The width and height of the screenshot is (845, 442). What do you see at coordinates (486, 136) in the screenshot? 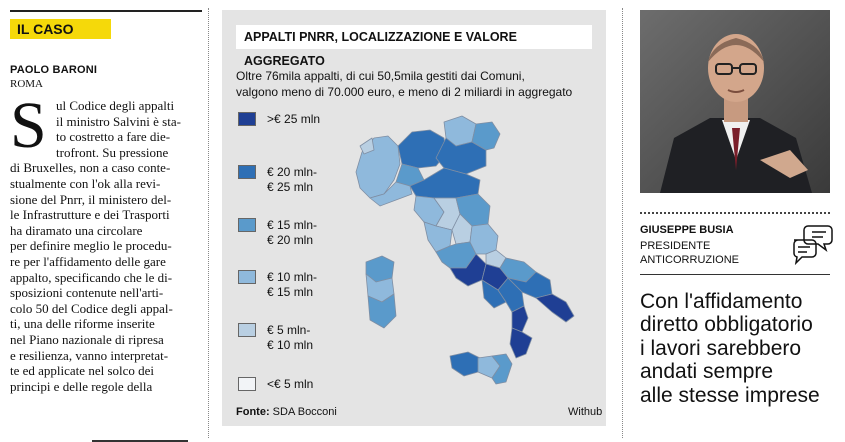
I see `region-friuli` at bounding box center [486, 136].